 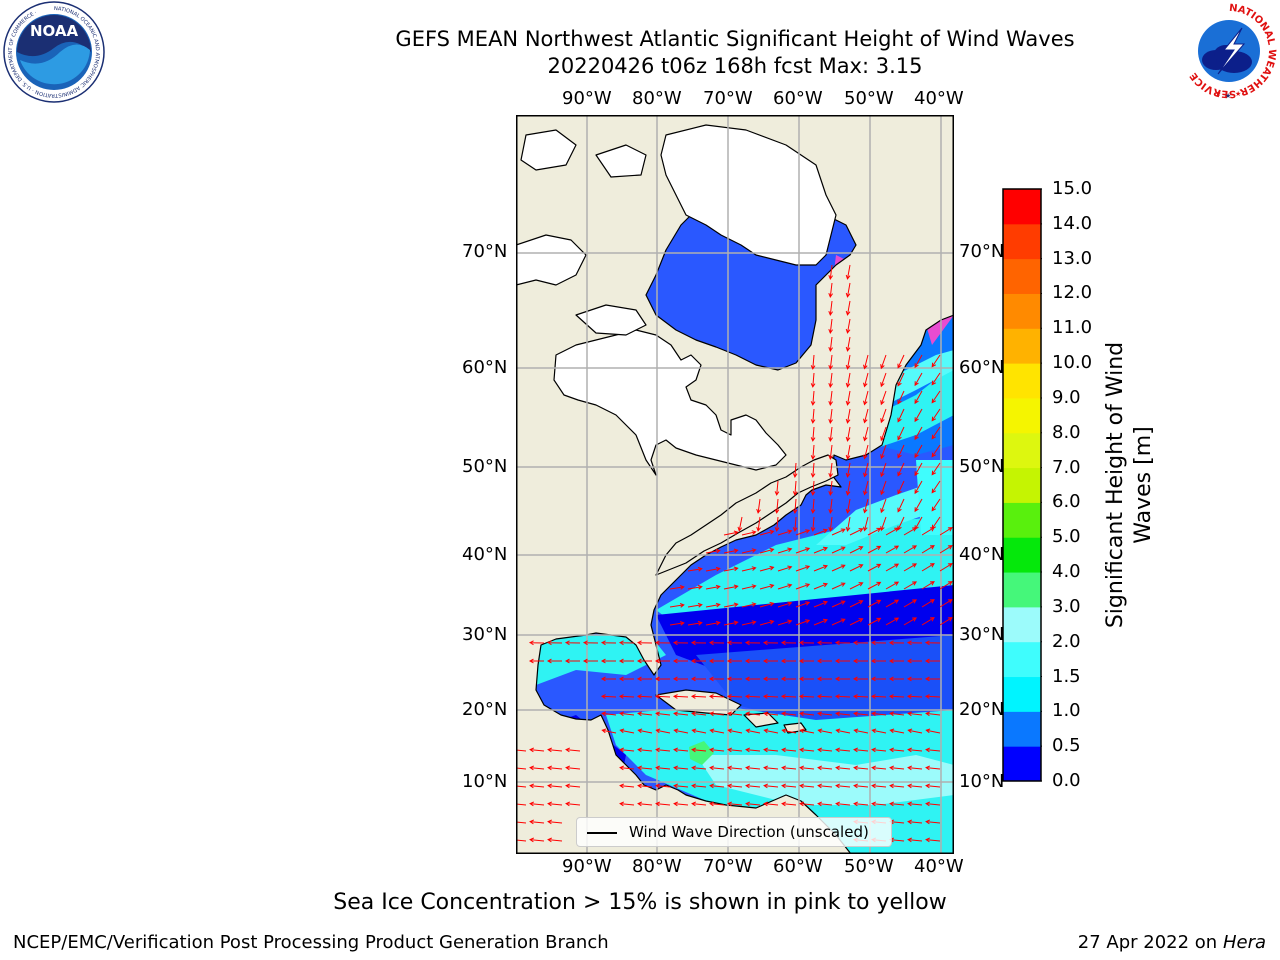 I want to click on lon-label-top-70w: 70°W, so click(x=728, y=98).